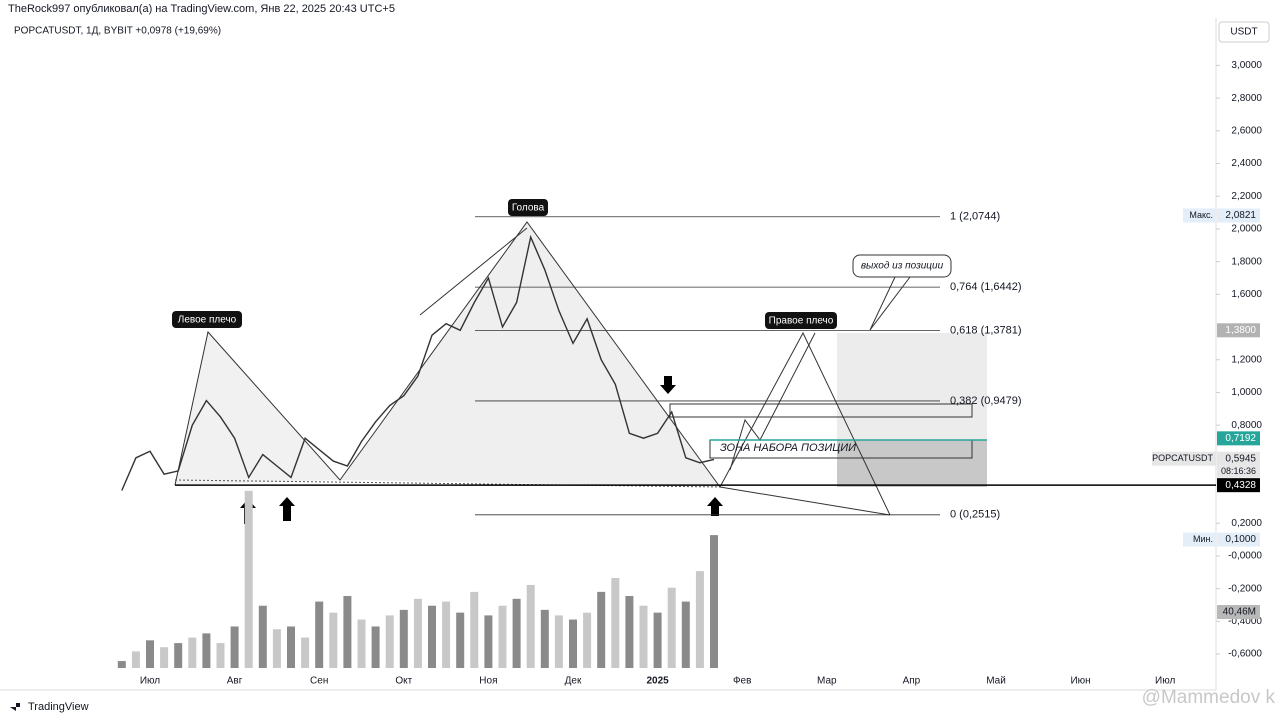 This screenshot has width=1280, height=724. What do you see at coordinates (1246, 392) in the screenshot?
I see `y-tick-label: 1,0000` at bounding box center [1246, 392].